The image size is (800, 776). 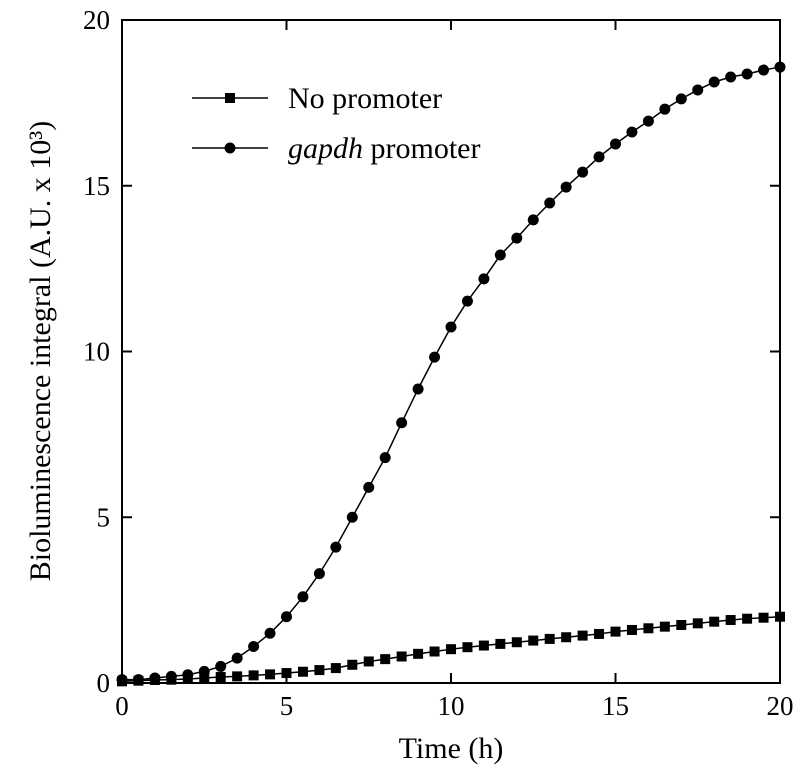 I want to click on y-tick-label: 10, so click(x=96, y=352).